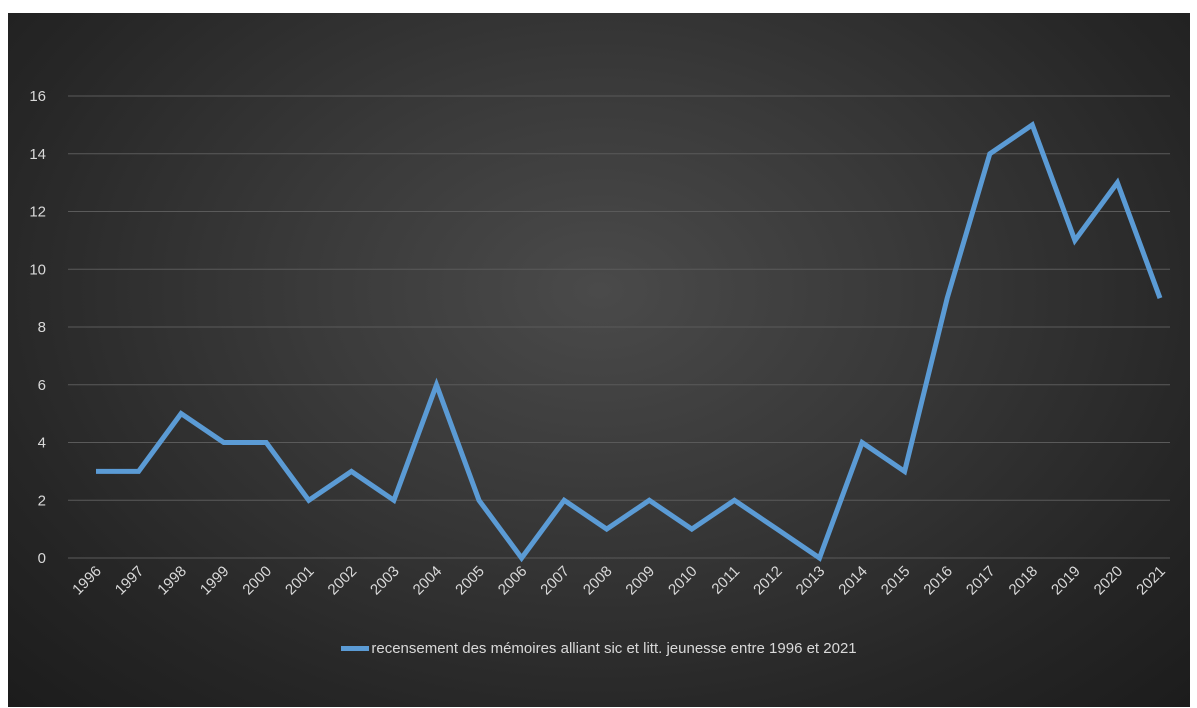  I want to click on y-tick-label: 2, so click(42, 500).